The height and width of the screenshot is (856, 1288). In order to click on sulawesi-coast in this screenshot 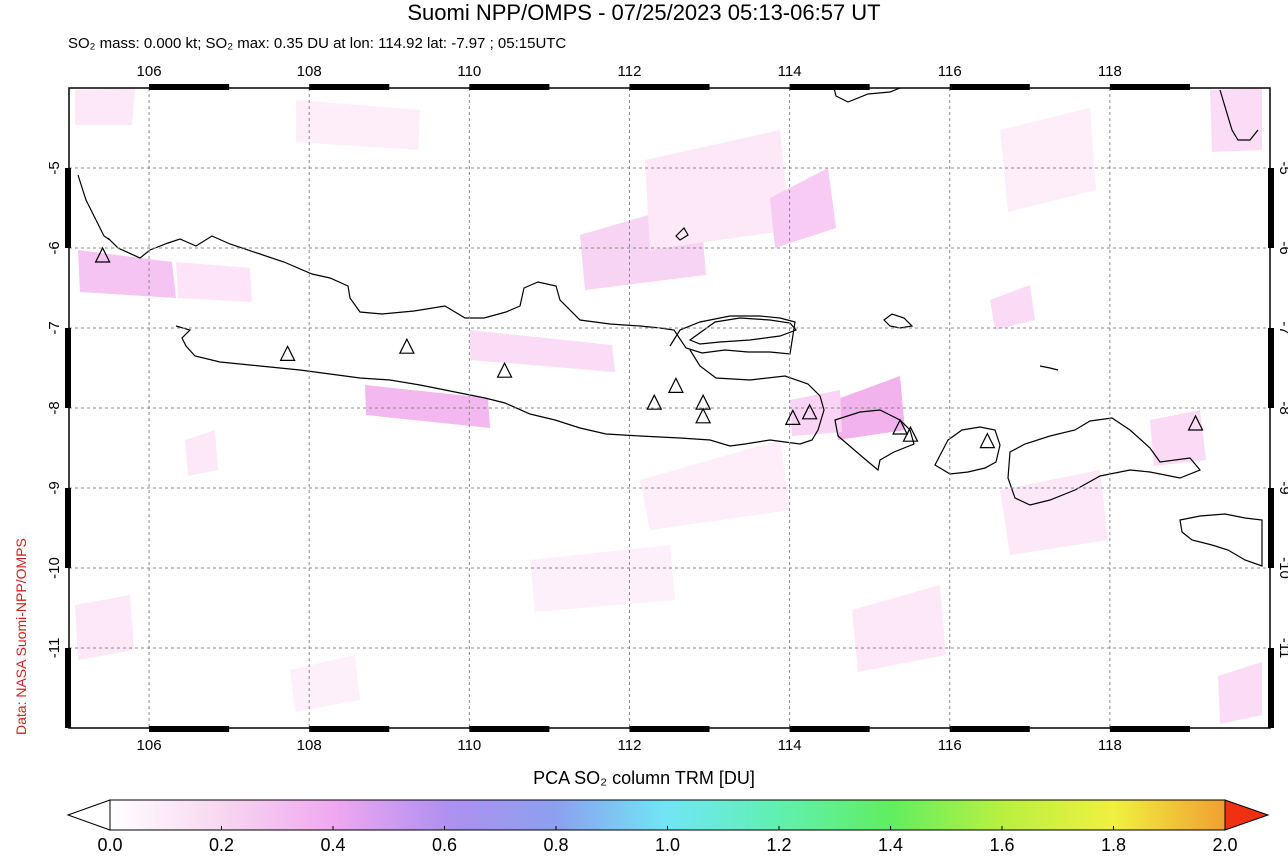, I will do `click(1239, 115)`.